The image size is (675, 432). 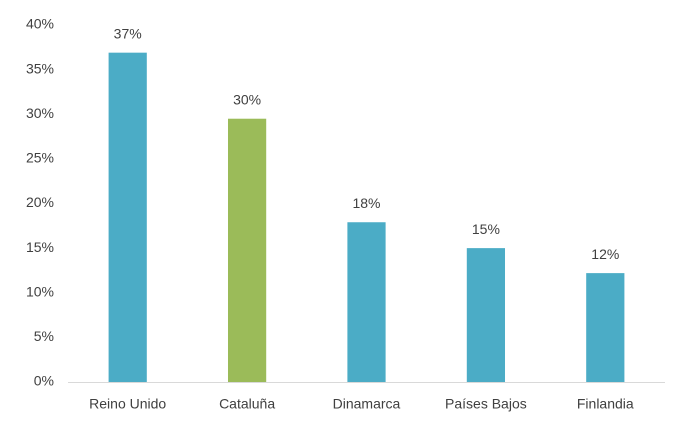 I want to click on y-tick-label: 35%, so click(x=40, y=68).